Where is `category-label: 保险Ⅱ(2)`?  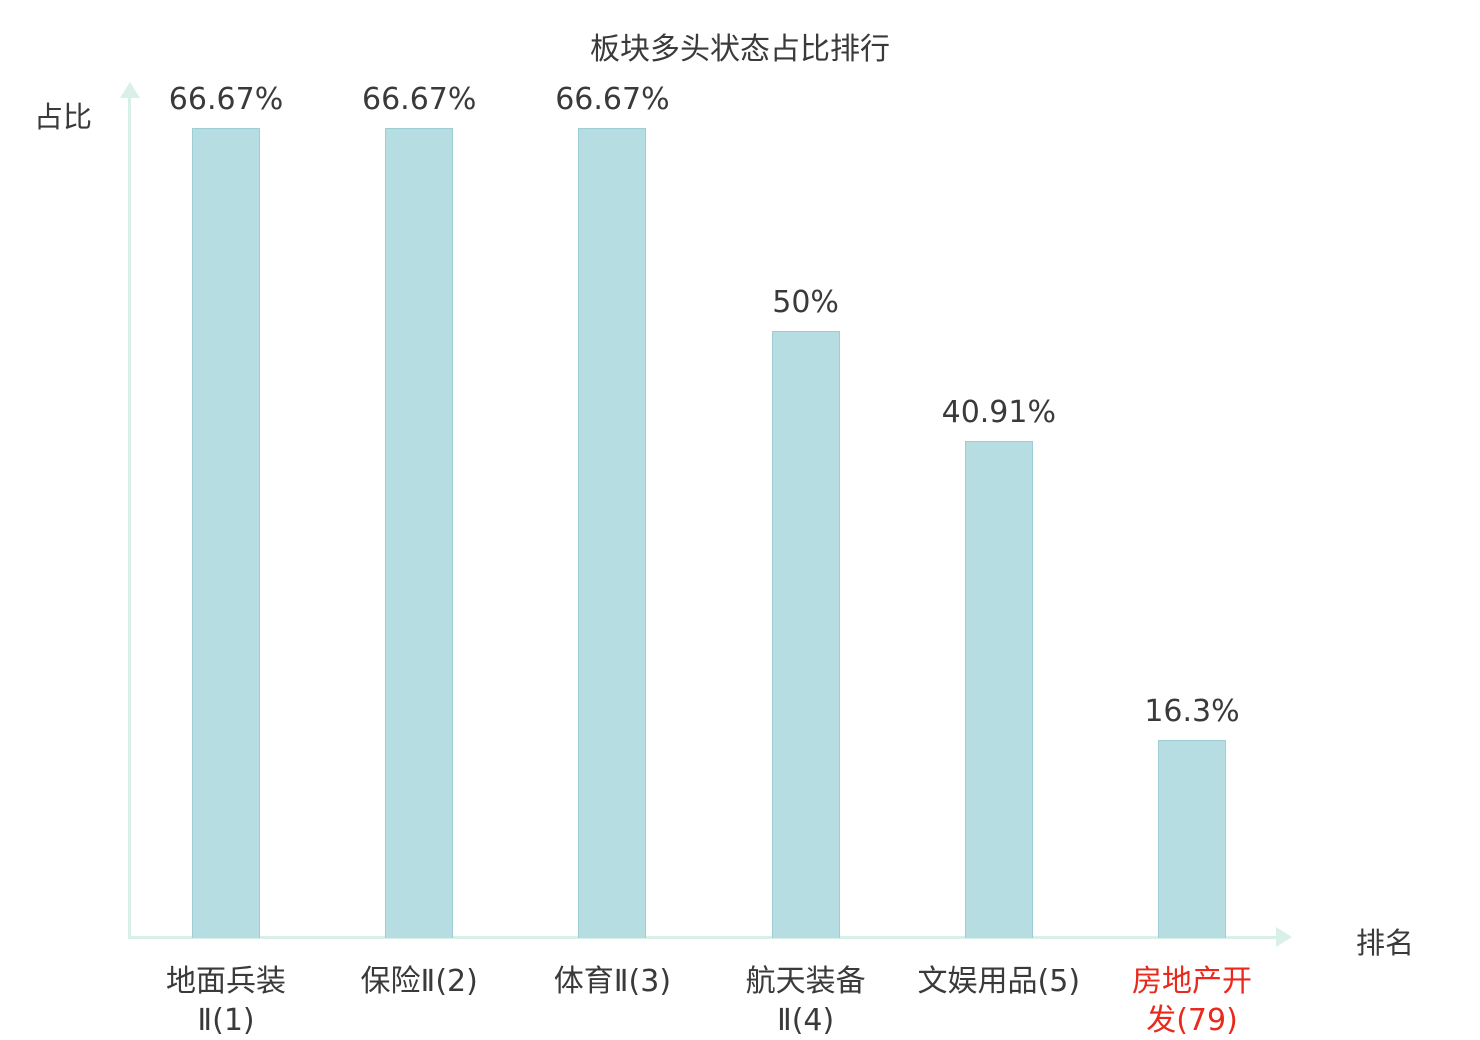
category-label: 保险Ⅱ(2) is located at coordinates (419, 981).